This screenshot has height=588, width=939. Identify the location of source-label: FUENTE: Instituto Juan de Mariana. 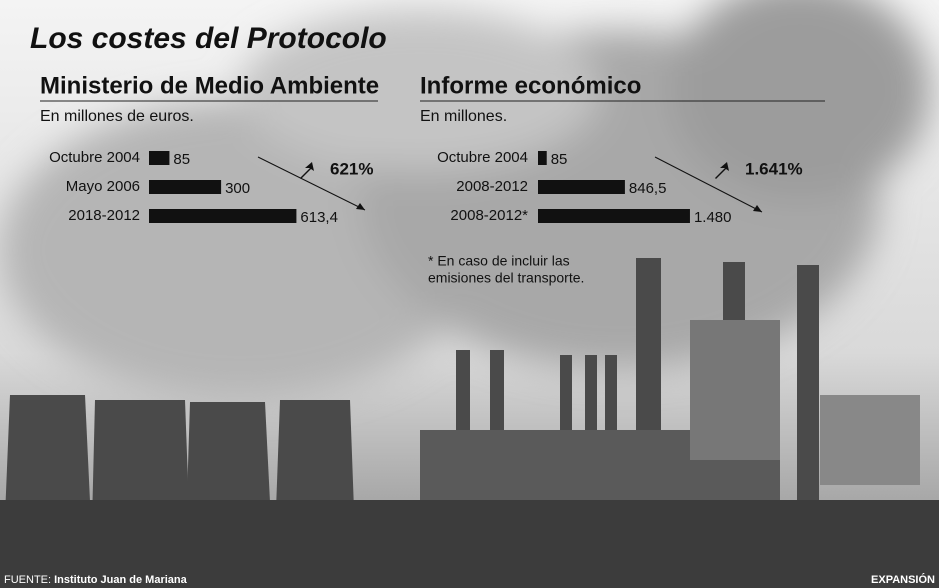
(96, 580).